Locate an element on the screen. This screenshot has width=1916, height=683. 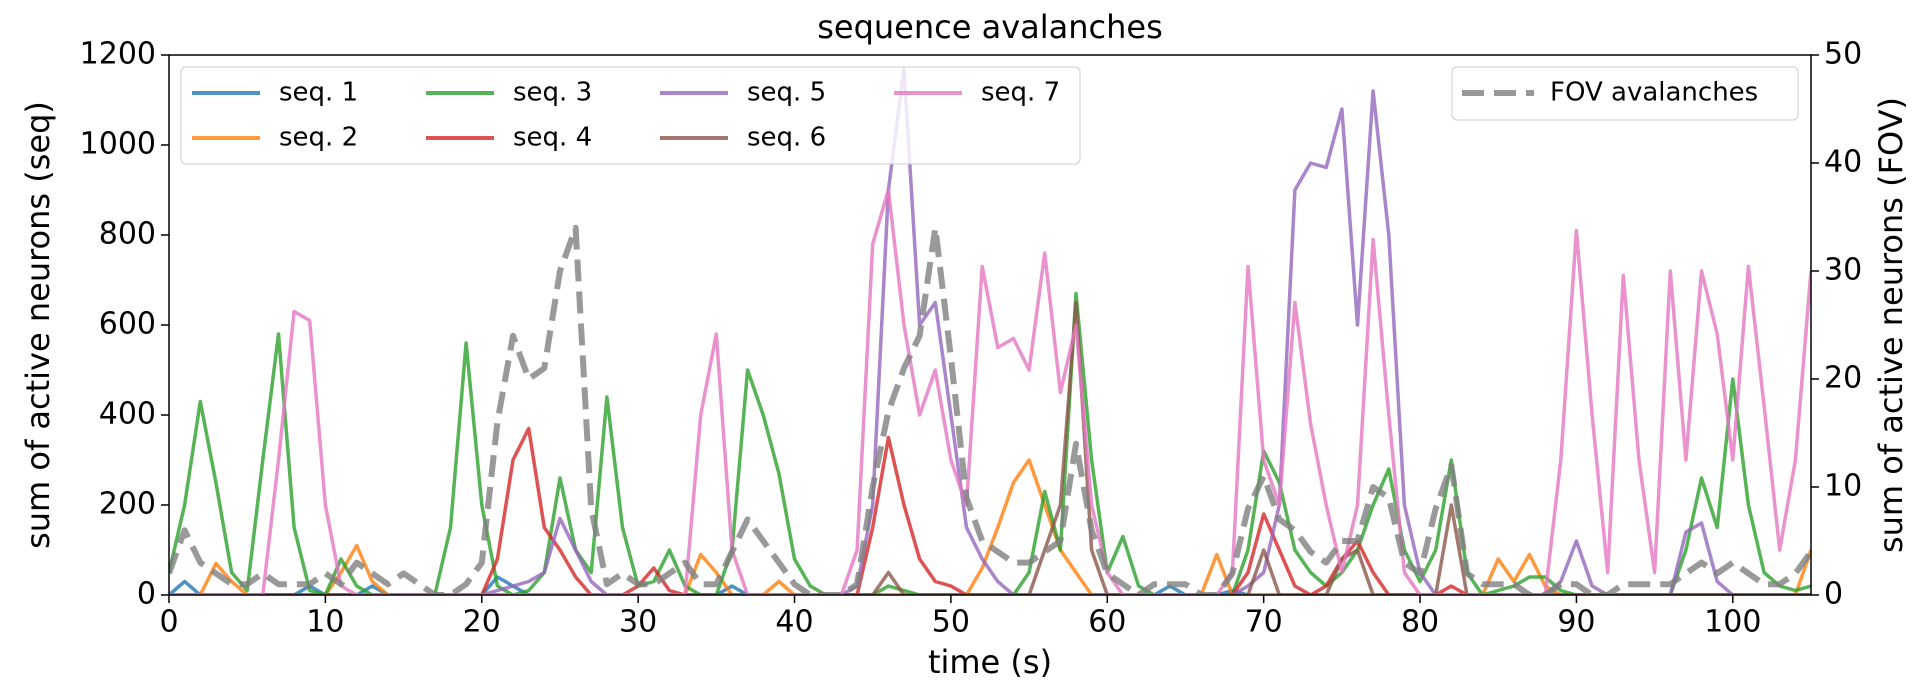
legend-label: seq. 6 is located at coordinates (786, 138).